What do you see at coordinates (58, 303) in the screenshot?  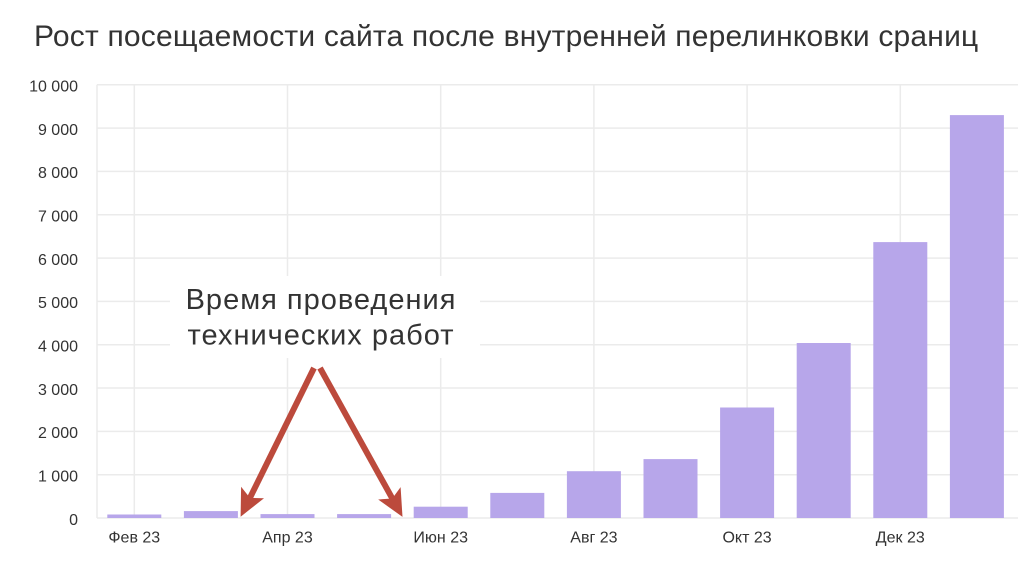 I see `svg-text: 5 000` at bounding box center [58, 303].